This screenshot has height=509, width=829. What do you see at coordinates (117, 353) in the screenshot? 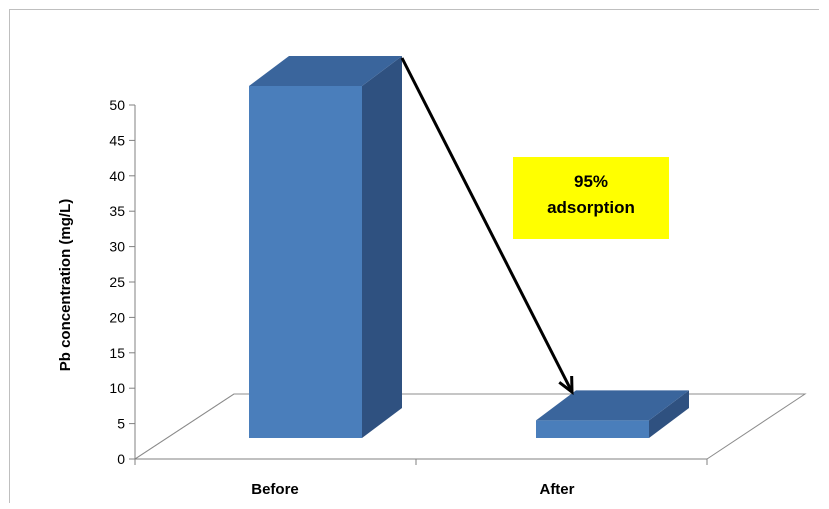
I see `y-tick-label: 15` at bounding box center [117, 353].